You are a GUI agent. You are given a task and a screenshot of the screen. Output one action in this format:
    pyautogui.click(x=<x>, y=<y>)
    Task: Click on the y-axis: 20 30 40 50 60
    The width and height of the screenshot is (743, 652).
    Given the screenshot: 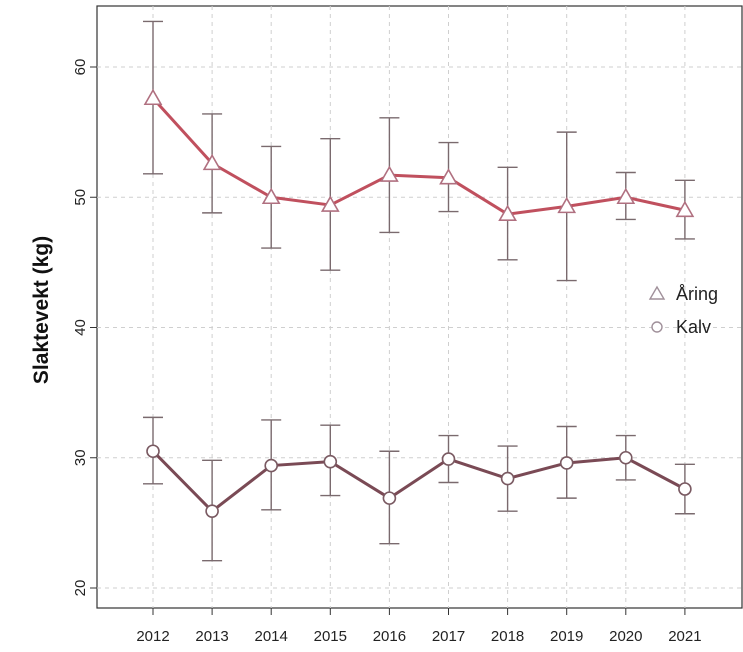 What is the action you would take?
    pyautogui.click(x=84, y=328)
    